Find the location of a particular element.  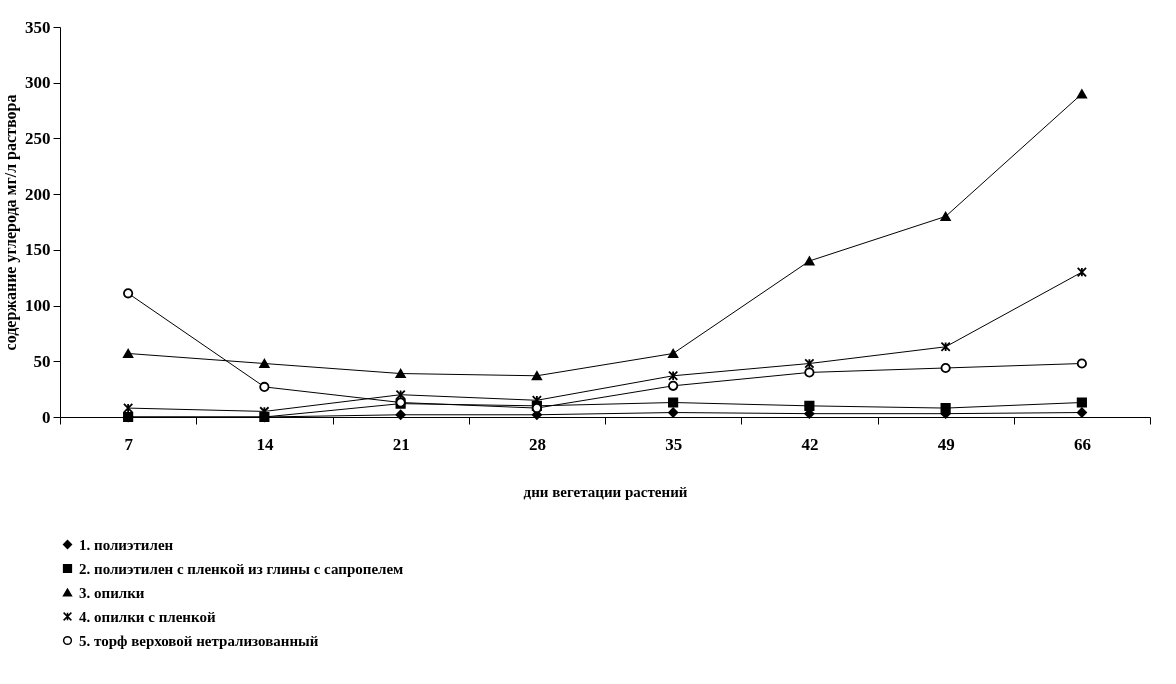

legend-label: 2. полиэтилен с пленкой из глины с сапропелем is located at coordinates (241, 568).